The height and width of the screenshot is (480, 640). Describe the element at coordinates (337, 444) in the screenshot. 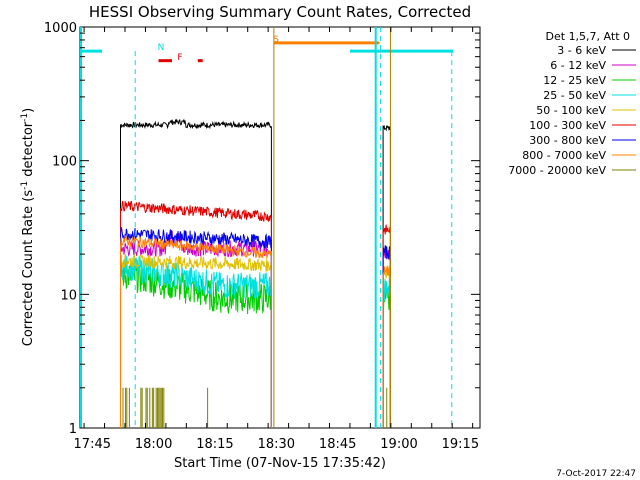

I see `x-tick-label: 18:45` at that location.